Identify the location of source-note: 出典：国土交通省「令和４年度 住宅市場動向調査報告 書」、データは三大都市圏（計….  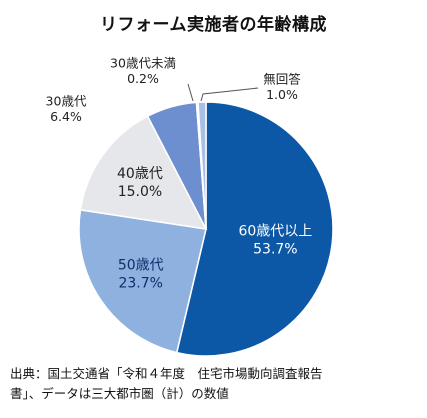
(215, 384).